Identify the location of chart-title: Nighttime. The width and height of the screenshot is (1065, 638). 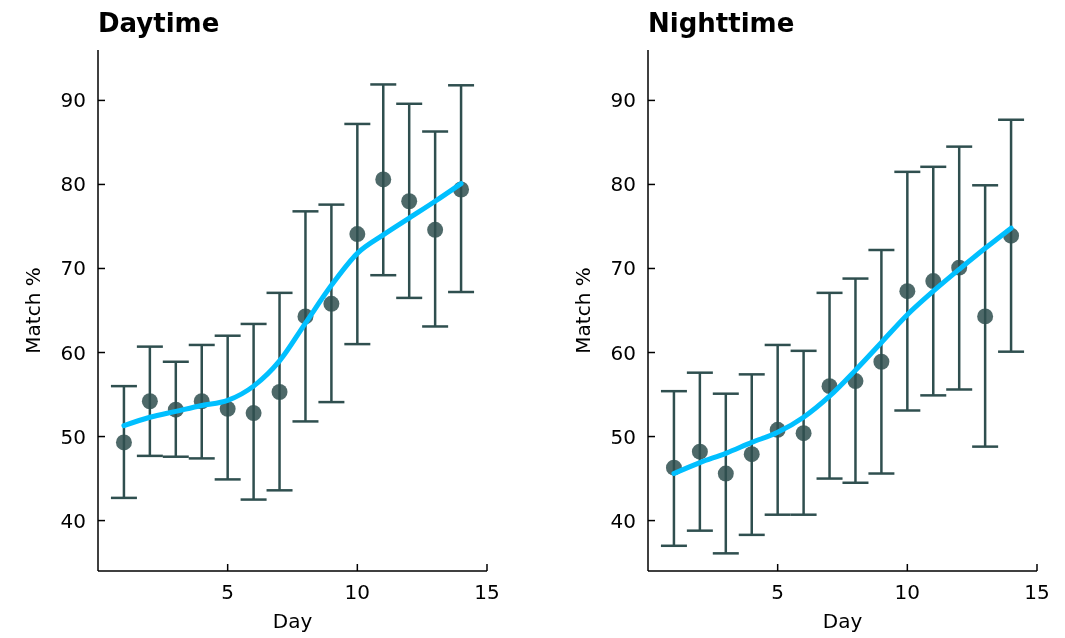
(721, 23).